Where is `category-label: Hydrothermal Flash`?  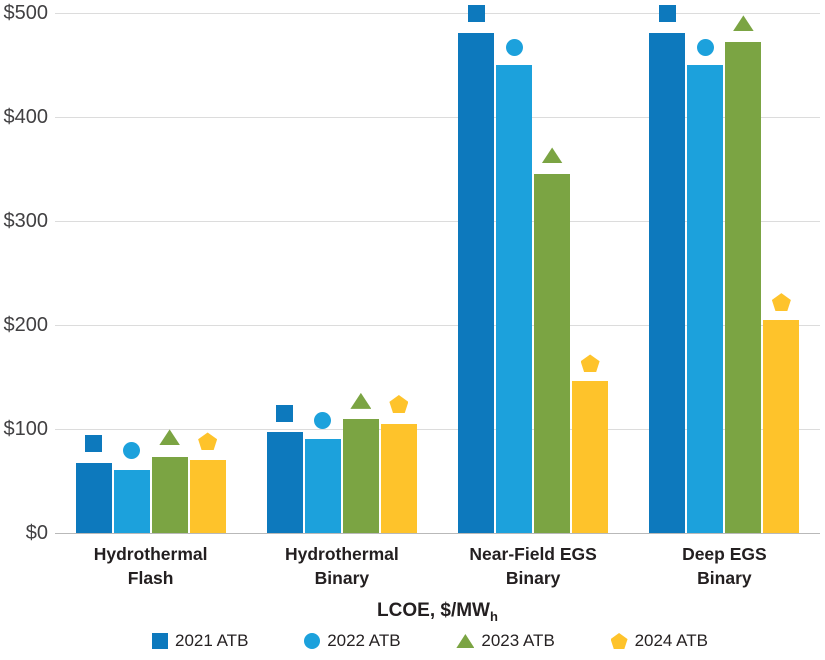
category-label: Hydrothermal Flash is located at coordinates (150, 566).